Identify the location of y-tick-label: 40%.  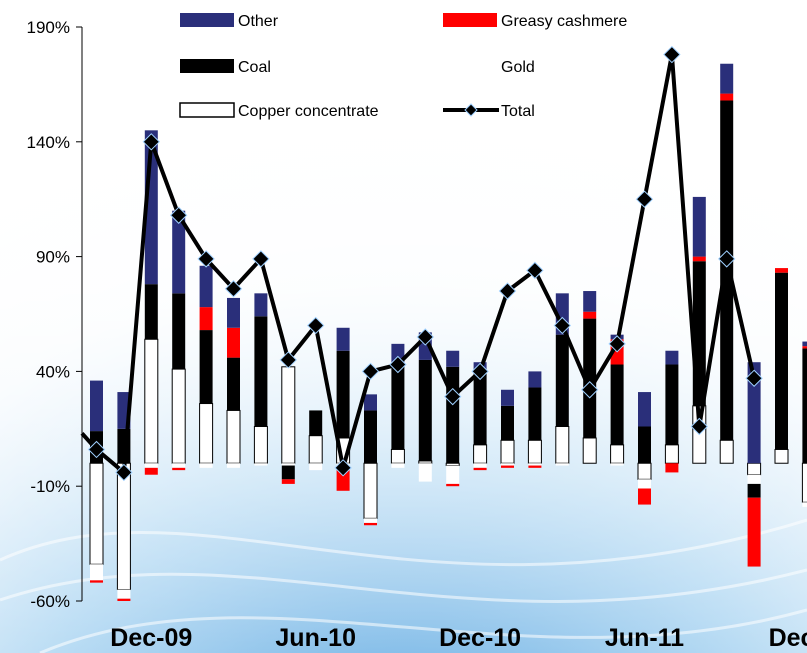
(53, 371).